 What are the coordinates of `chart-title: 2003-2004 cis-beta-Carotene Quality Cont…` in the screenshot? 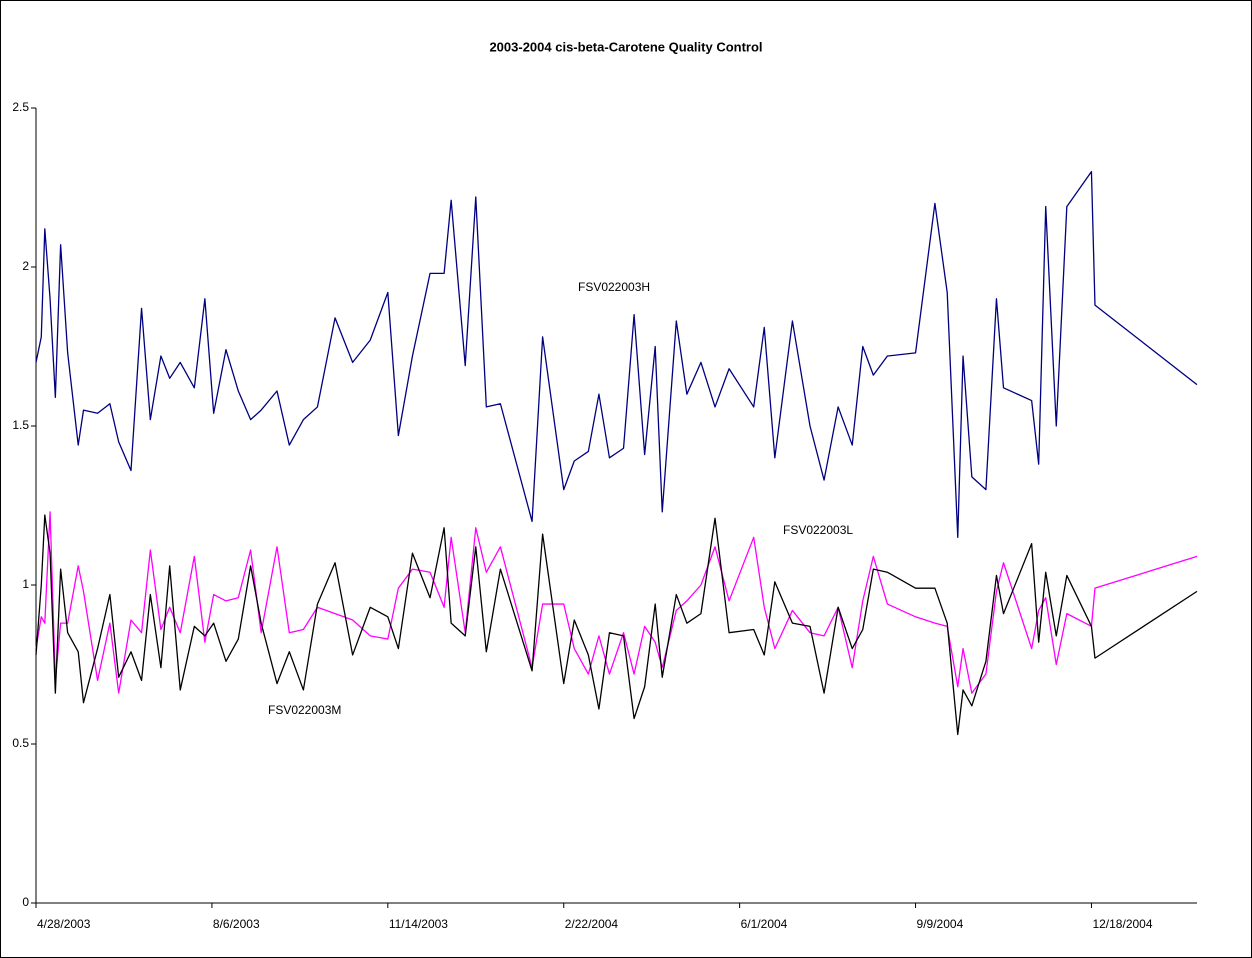 It's located at (625, 46).